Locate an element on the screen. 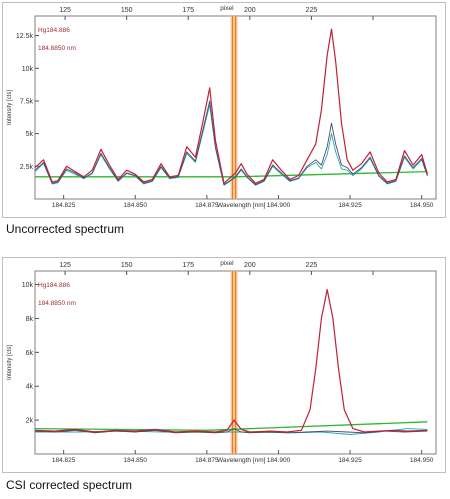  csi-corrected-caption: CSI corrected spectrum is located at coordinates (69, 485).